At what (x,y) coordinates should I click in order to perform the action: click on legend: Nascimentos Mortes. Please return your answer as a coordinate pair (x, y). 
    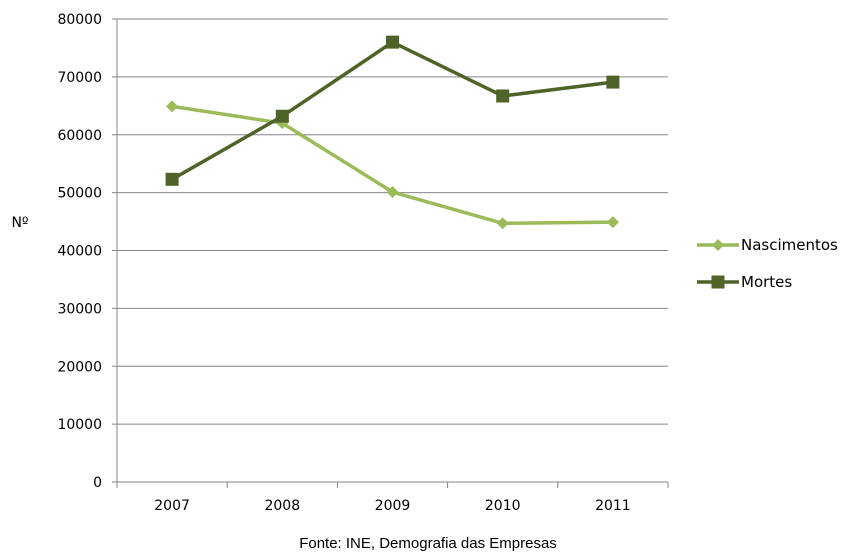
    Looking at the image, I should click on (767, 263).